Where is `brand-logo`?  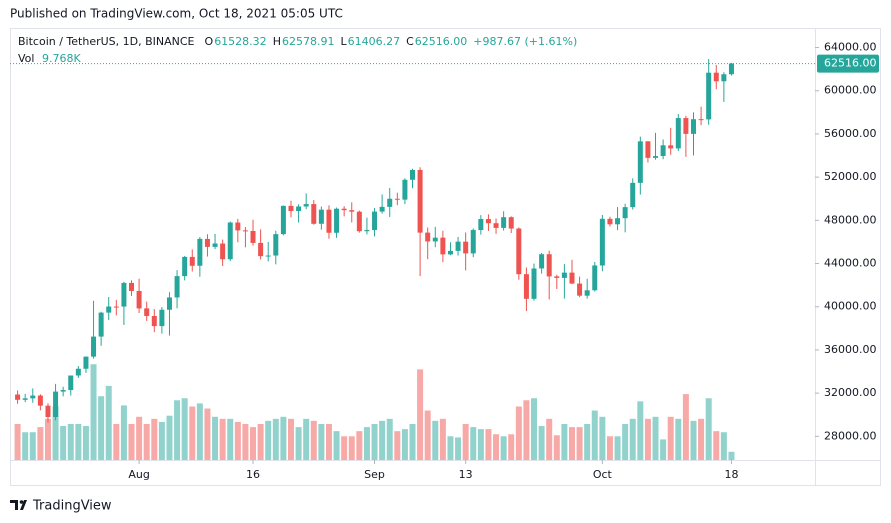 brand-logo is located at coordinates (18, 505).